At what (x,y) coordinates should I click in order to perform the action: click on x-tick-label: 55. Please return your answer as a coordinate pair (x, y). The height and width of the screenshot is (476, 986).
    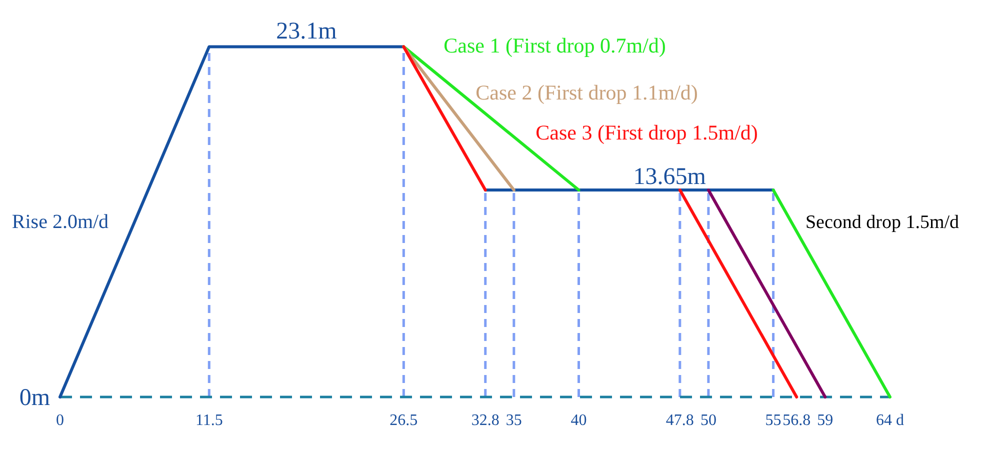
    Looking at the image, I should click on (773, 420).